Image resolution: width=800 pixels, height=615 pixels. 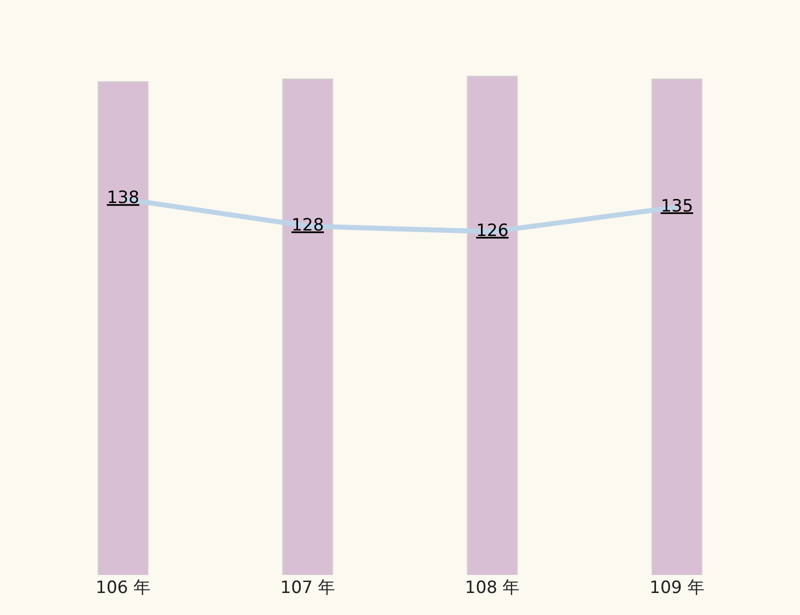 What do you see at coordinates (308, 588) in the screenshot?
I see `x-tick-label: 107 年` at bounding box center [308, 588].